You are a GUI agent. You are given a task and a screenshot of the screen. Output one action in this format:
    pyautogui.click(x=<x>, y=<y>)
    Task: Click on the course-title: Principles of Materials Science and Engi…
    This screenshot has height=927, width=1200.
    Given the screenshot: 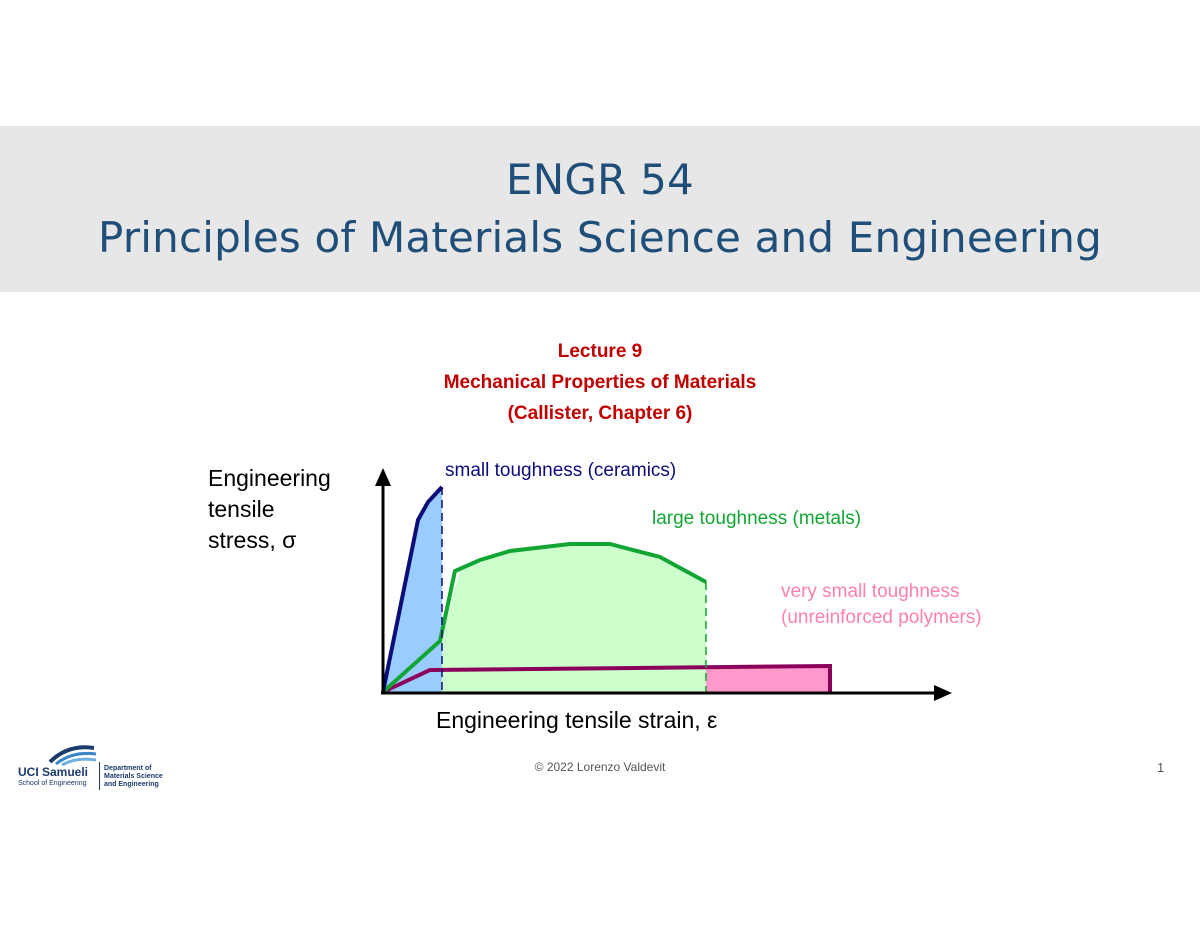 What is the action you would take?
    pyautogui.click(x=600, y=237)
    